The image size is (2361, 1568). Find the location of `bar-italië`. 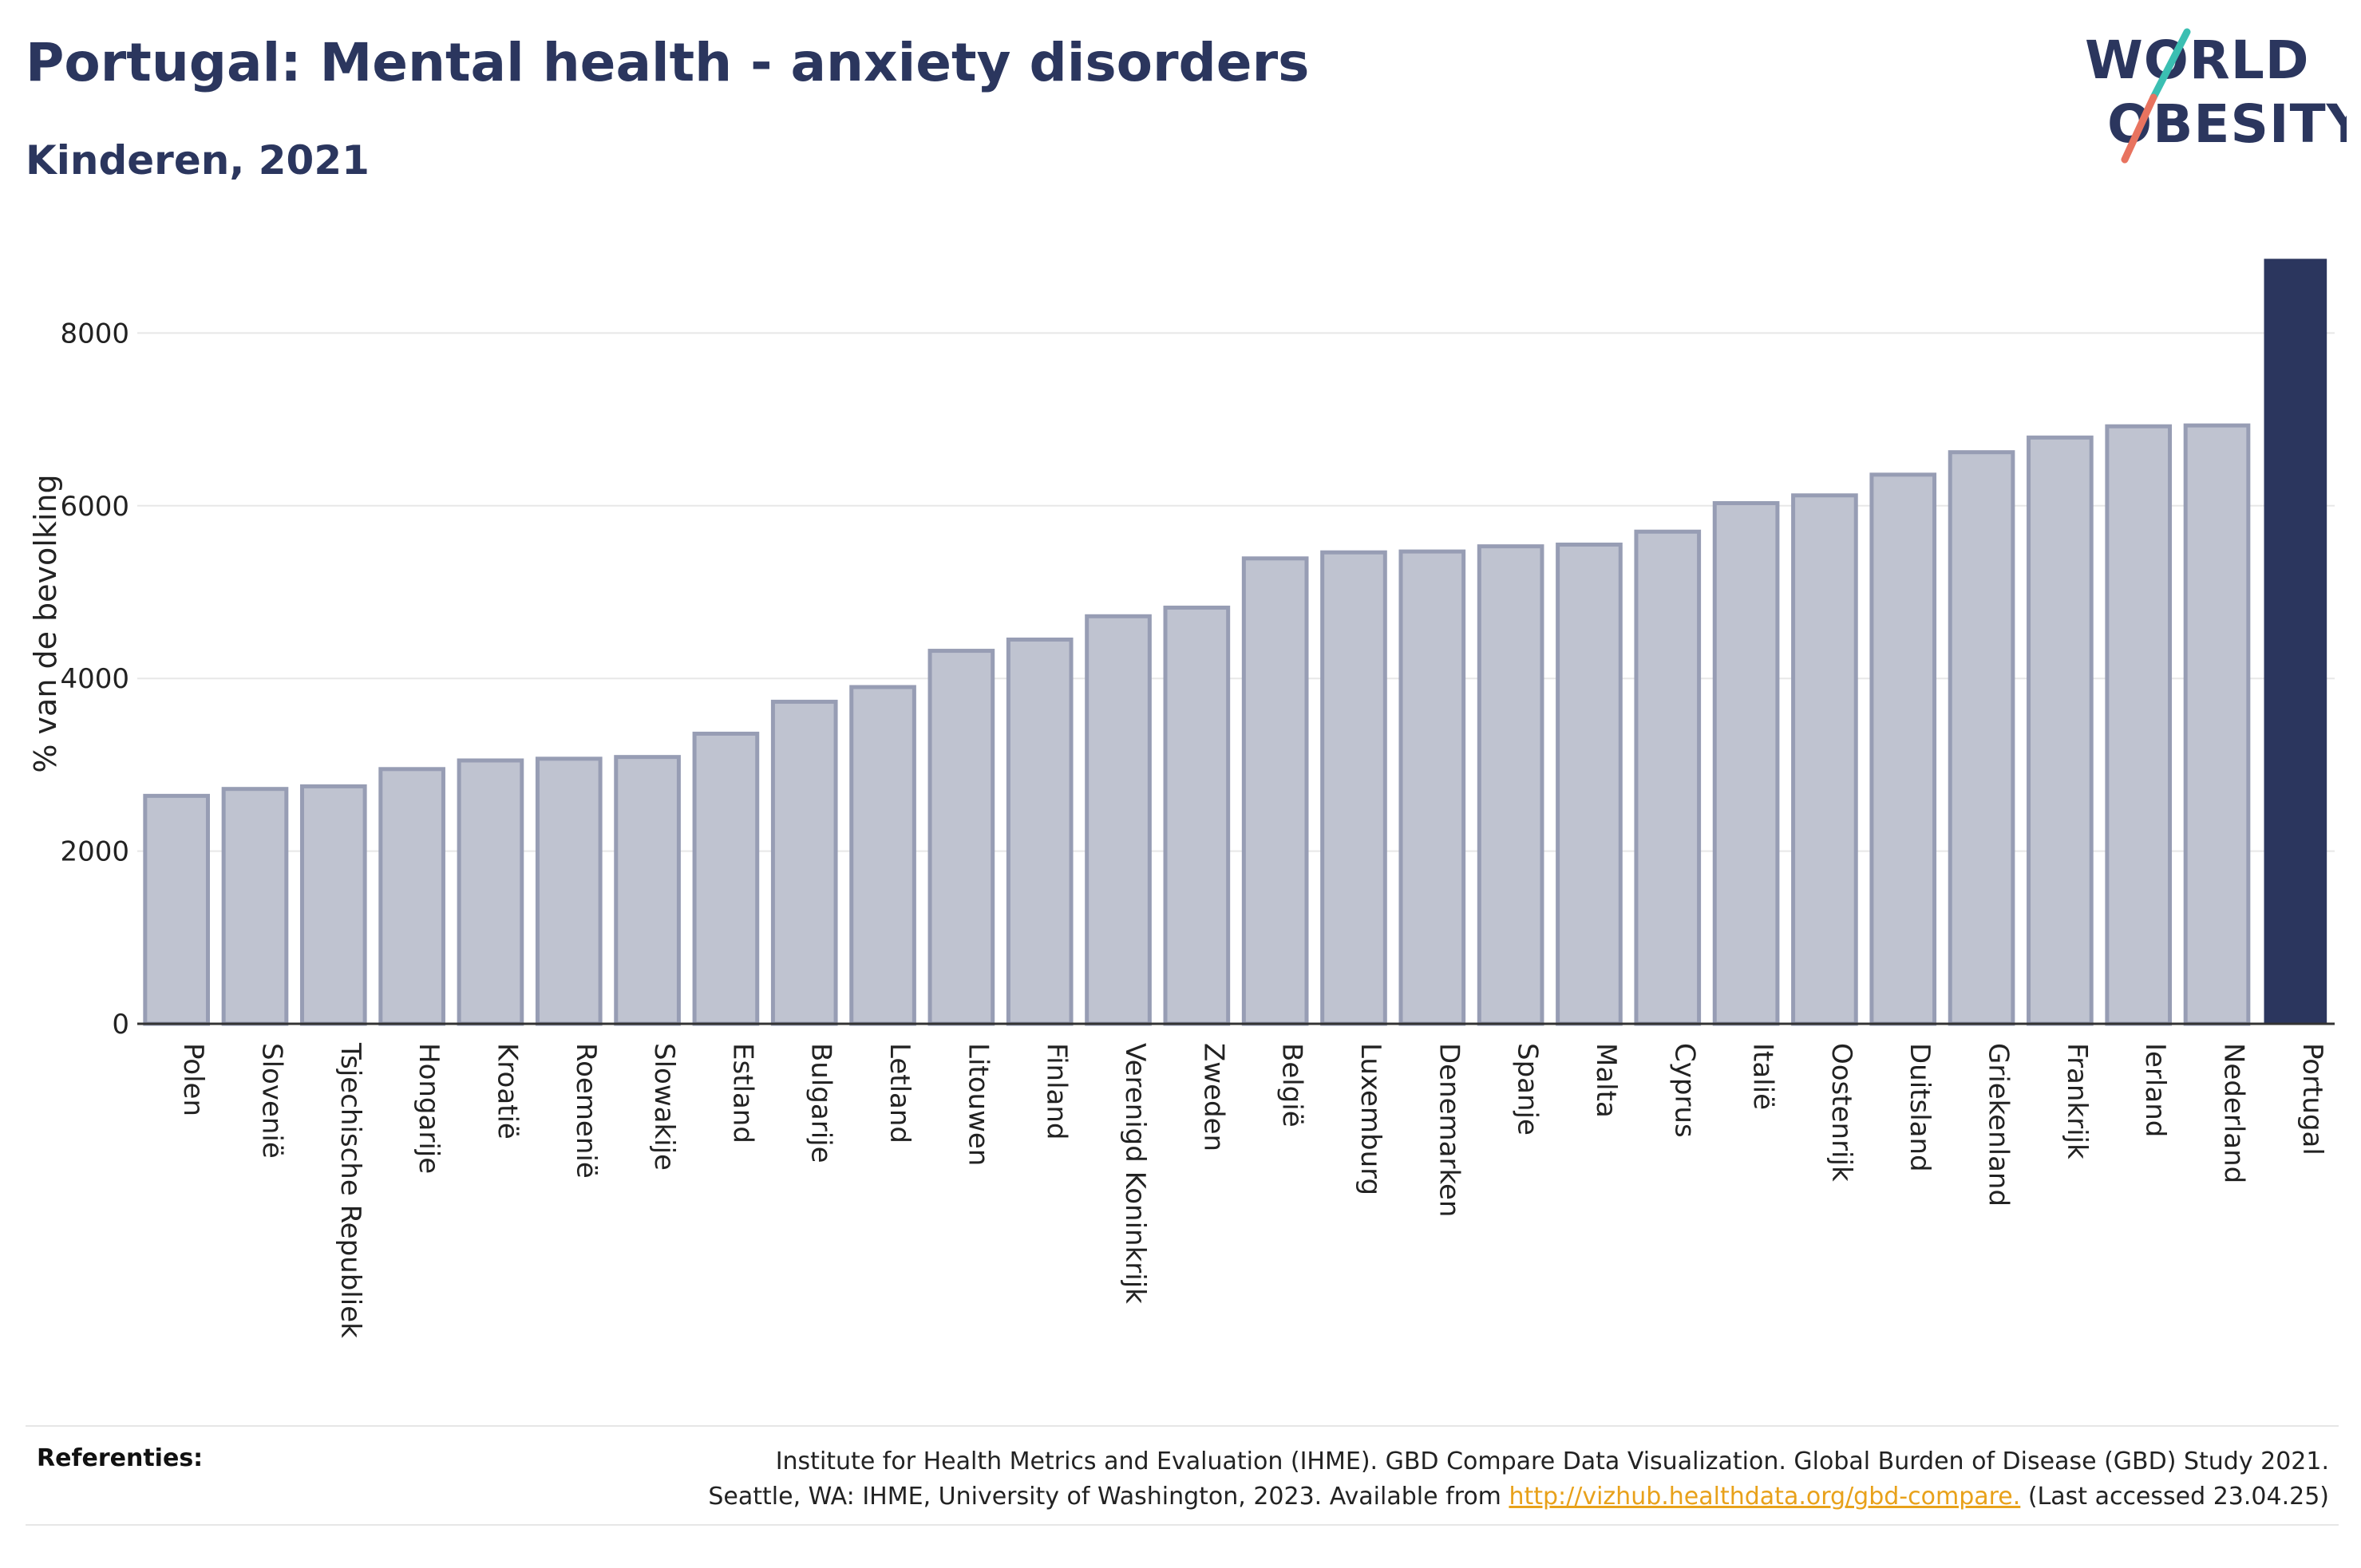

bar-italië is located at coordinates (1746, 763).